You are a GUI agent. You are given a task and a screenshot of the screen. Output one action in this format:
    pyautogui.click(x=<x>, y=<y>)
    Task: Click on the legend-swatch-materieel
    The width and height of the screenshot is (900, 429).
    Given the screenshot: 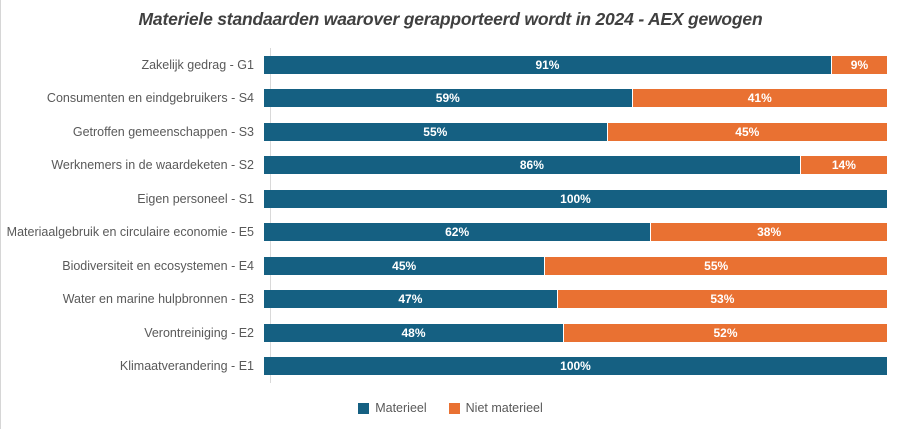 What is the action you would take?
    pyautogui.click(x=364, y=408)
    